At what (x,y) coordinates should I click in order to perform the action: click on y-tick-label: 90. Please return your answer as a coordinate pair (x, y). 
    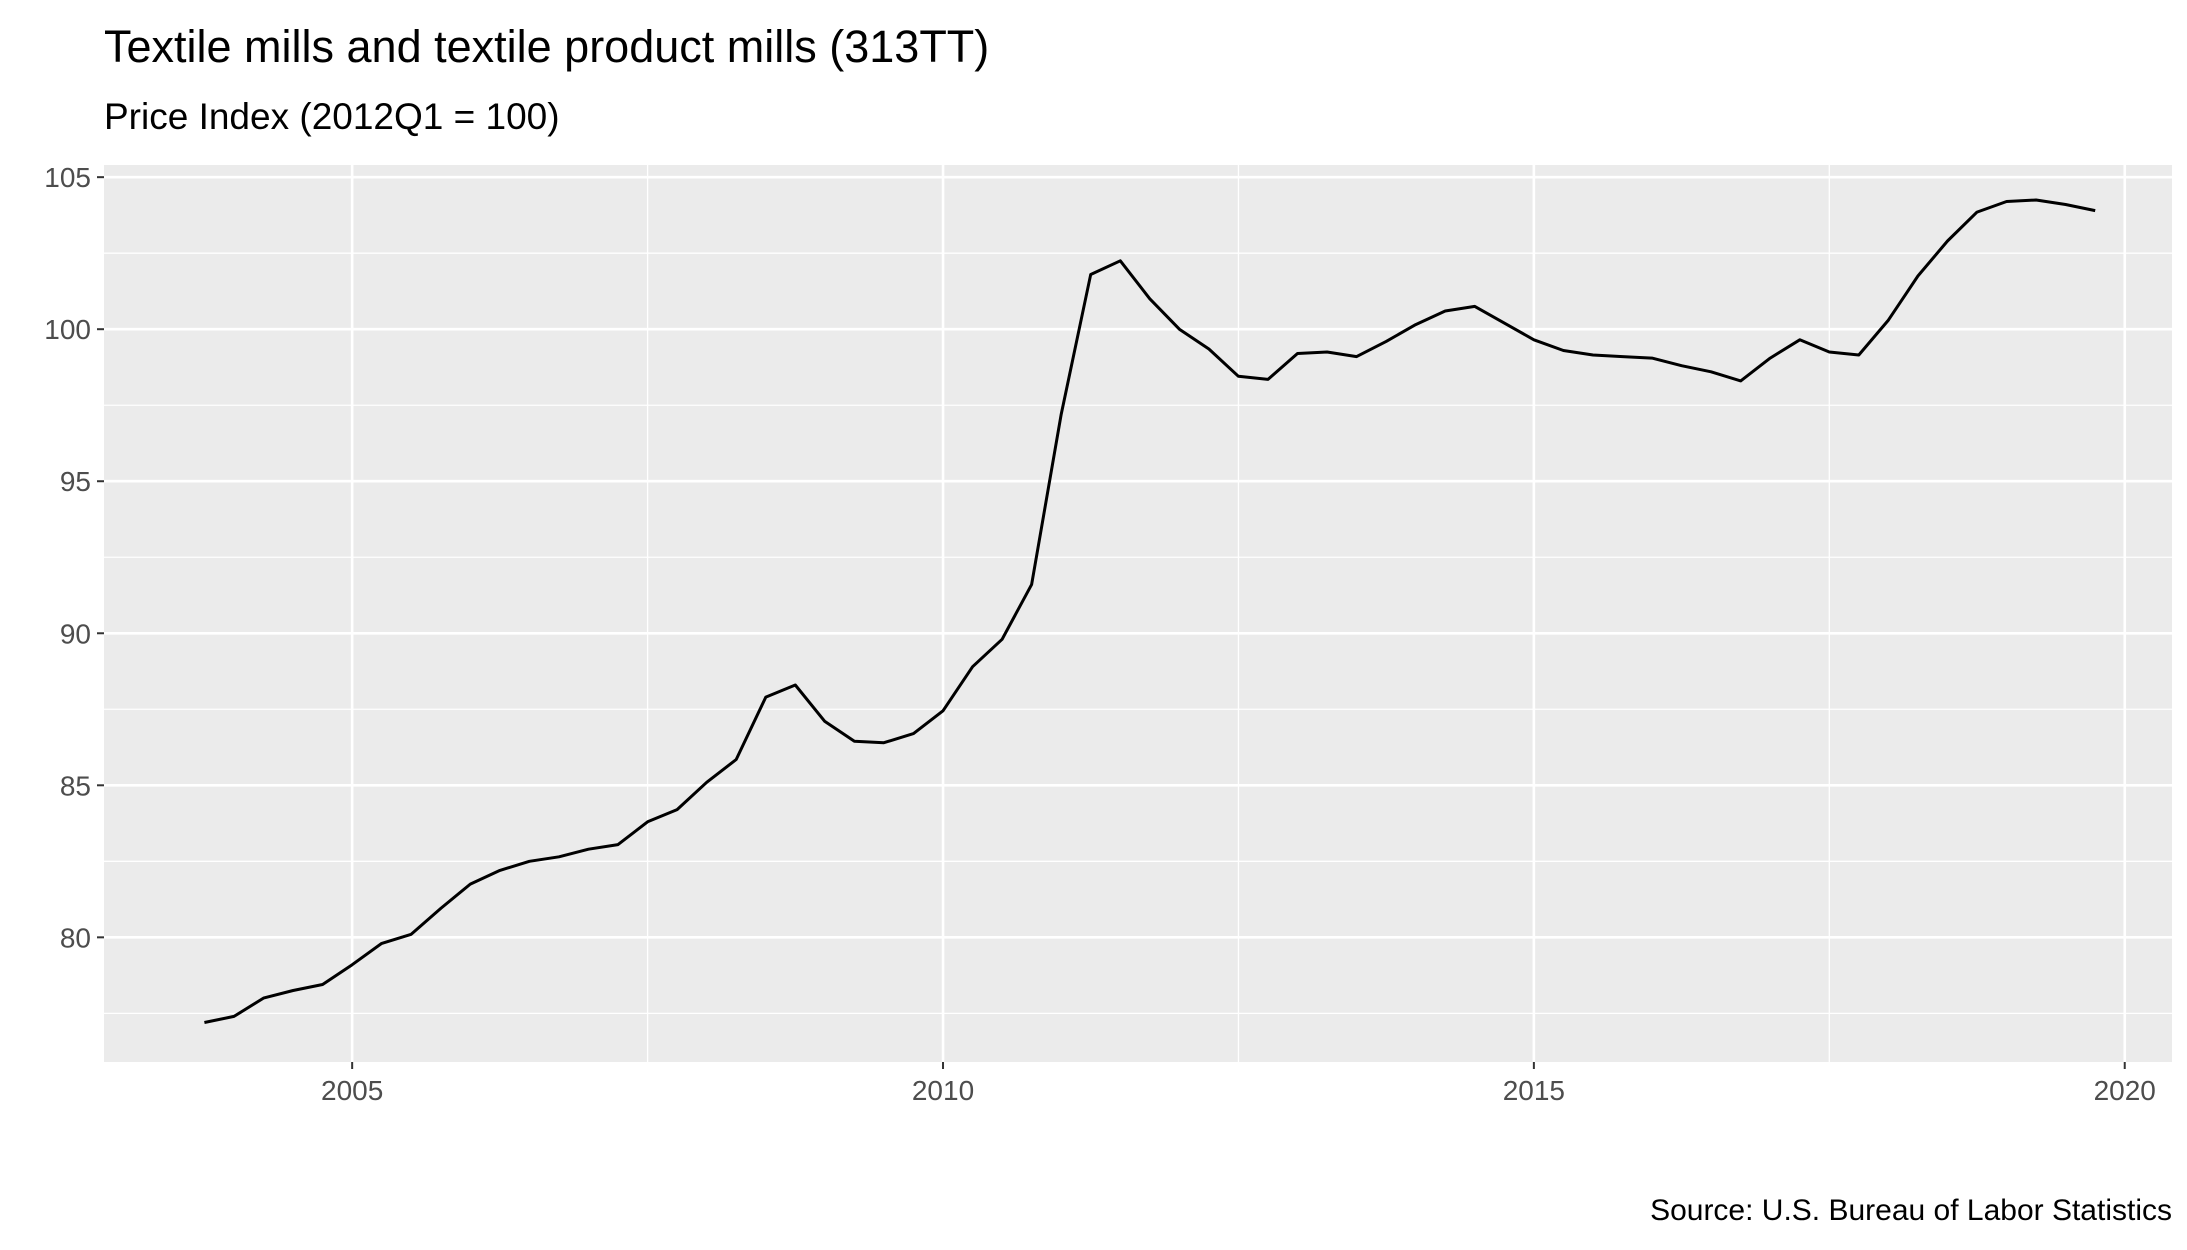
    Looking at the image, I should click on (75, 633).